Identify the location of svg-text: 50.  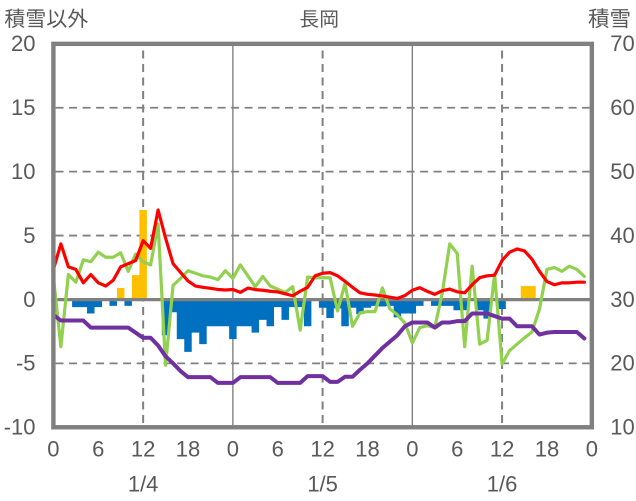
(622, 171).